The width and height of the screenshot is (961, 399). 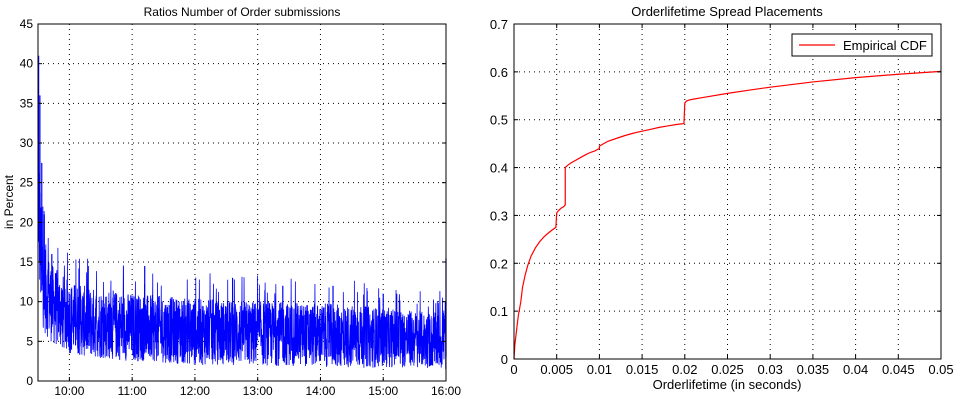 I want to click on x-ticks: 10:00 11:00 12:00 13:00 14:00 15:00 16:00, so click(x=257, y=387).